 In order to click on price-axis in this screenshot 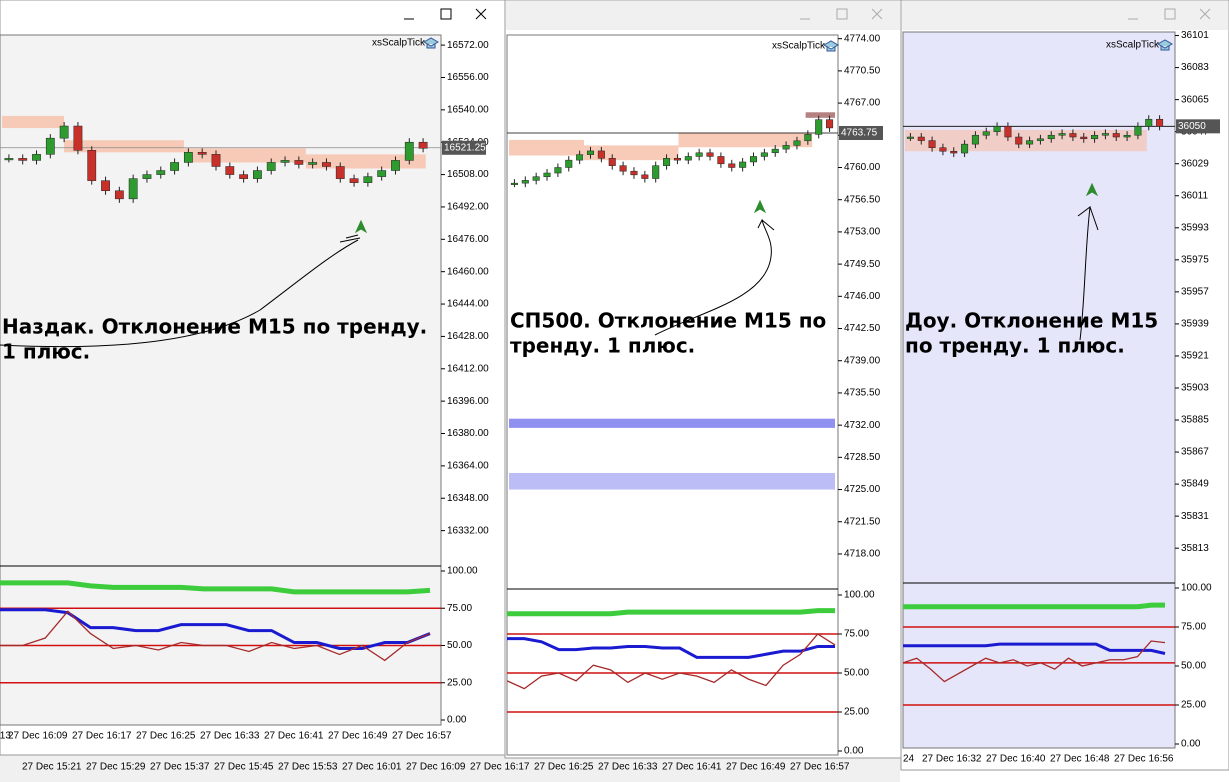, I will do `click(1201, 390)`.